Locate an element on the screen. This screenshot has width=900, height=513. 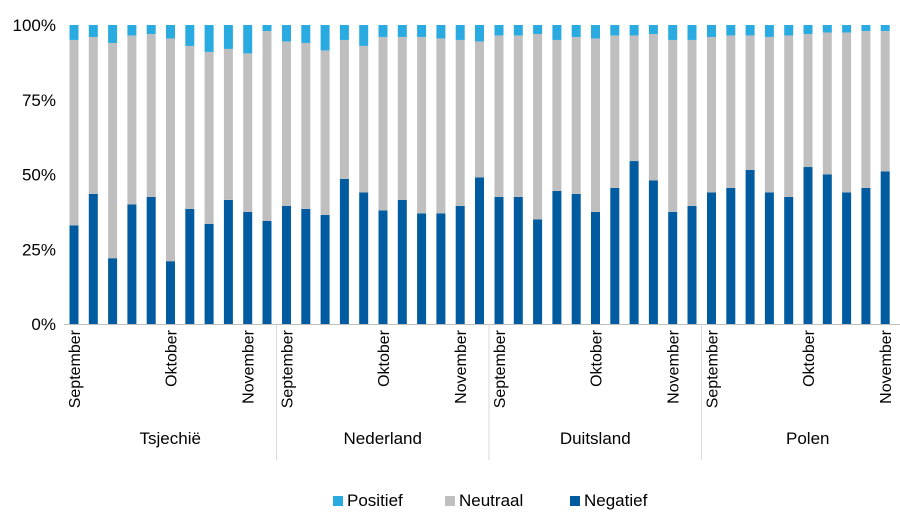
x-tick-label: Oktober is located at coordinates (597, 358).